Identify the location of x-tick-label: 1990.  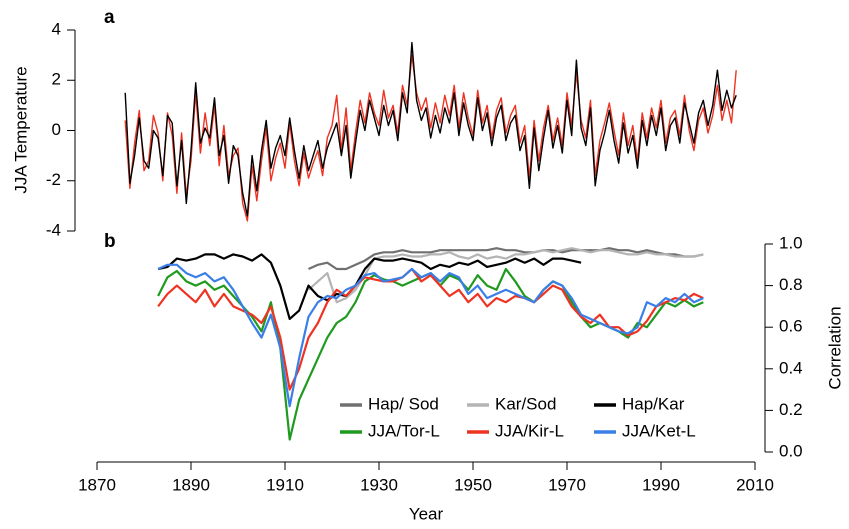
(661, 484).